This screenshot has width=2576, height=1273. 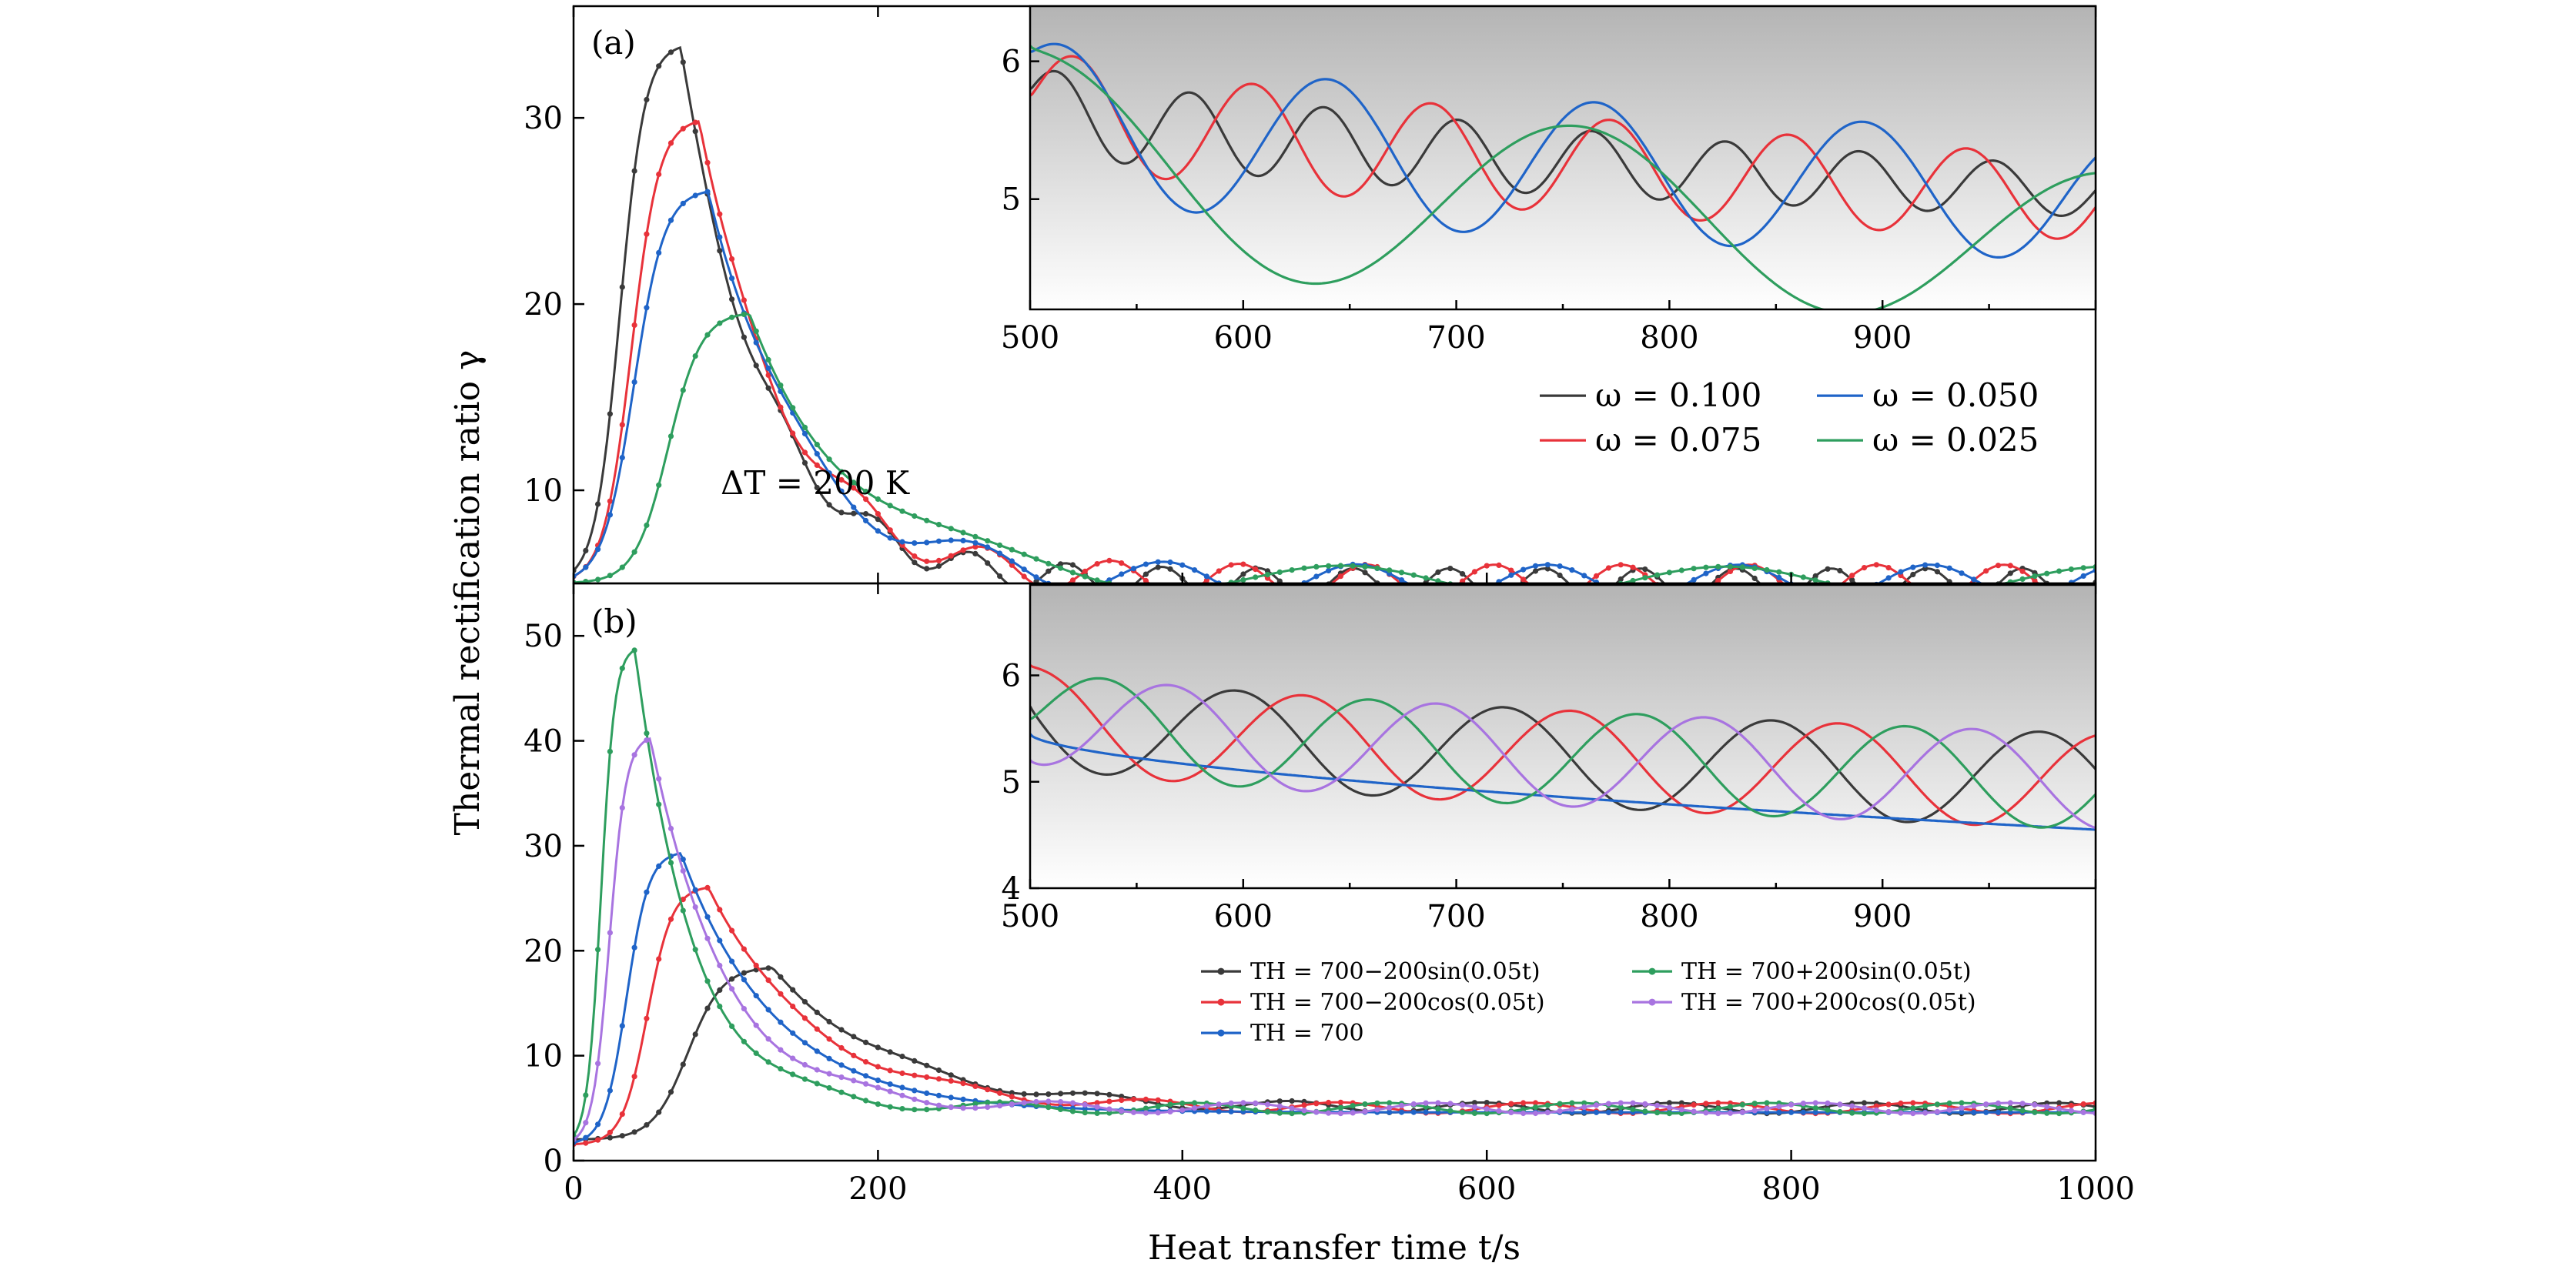 I want to click on panel-b-ytick-label: 10, so click(x=544, y=1056).